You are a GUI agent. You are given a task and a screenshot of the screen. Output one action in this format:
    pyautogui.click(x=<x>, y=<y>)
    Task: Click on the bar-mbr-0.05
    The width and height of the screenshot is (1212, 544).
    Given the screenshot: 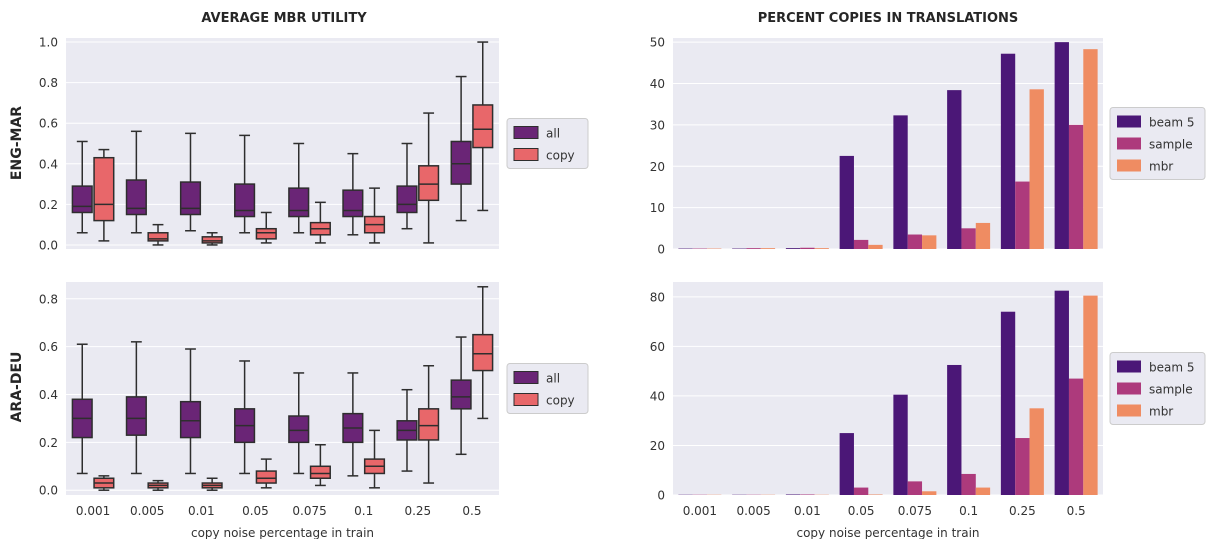 What is the action you would take?
    pyautogui.click(x=875, y=247)
    